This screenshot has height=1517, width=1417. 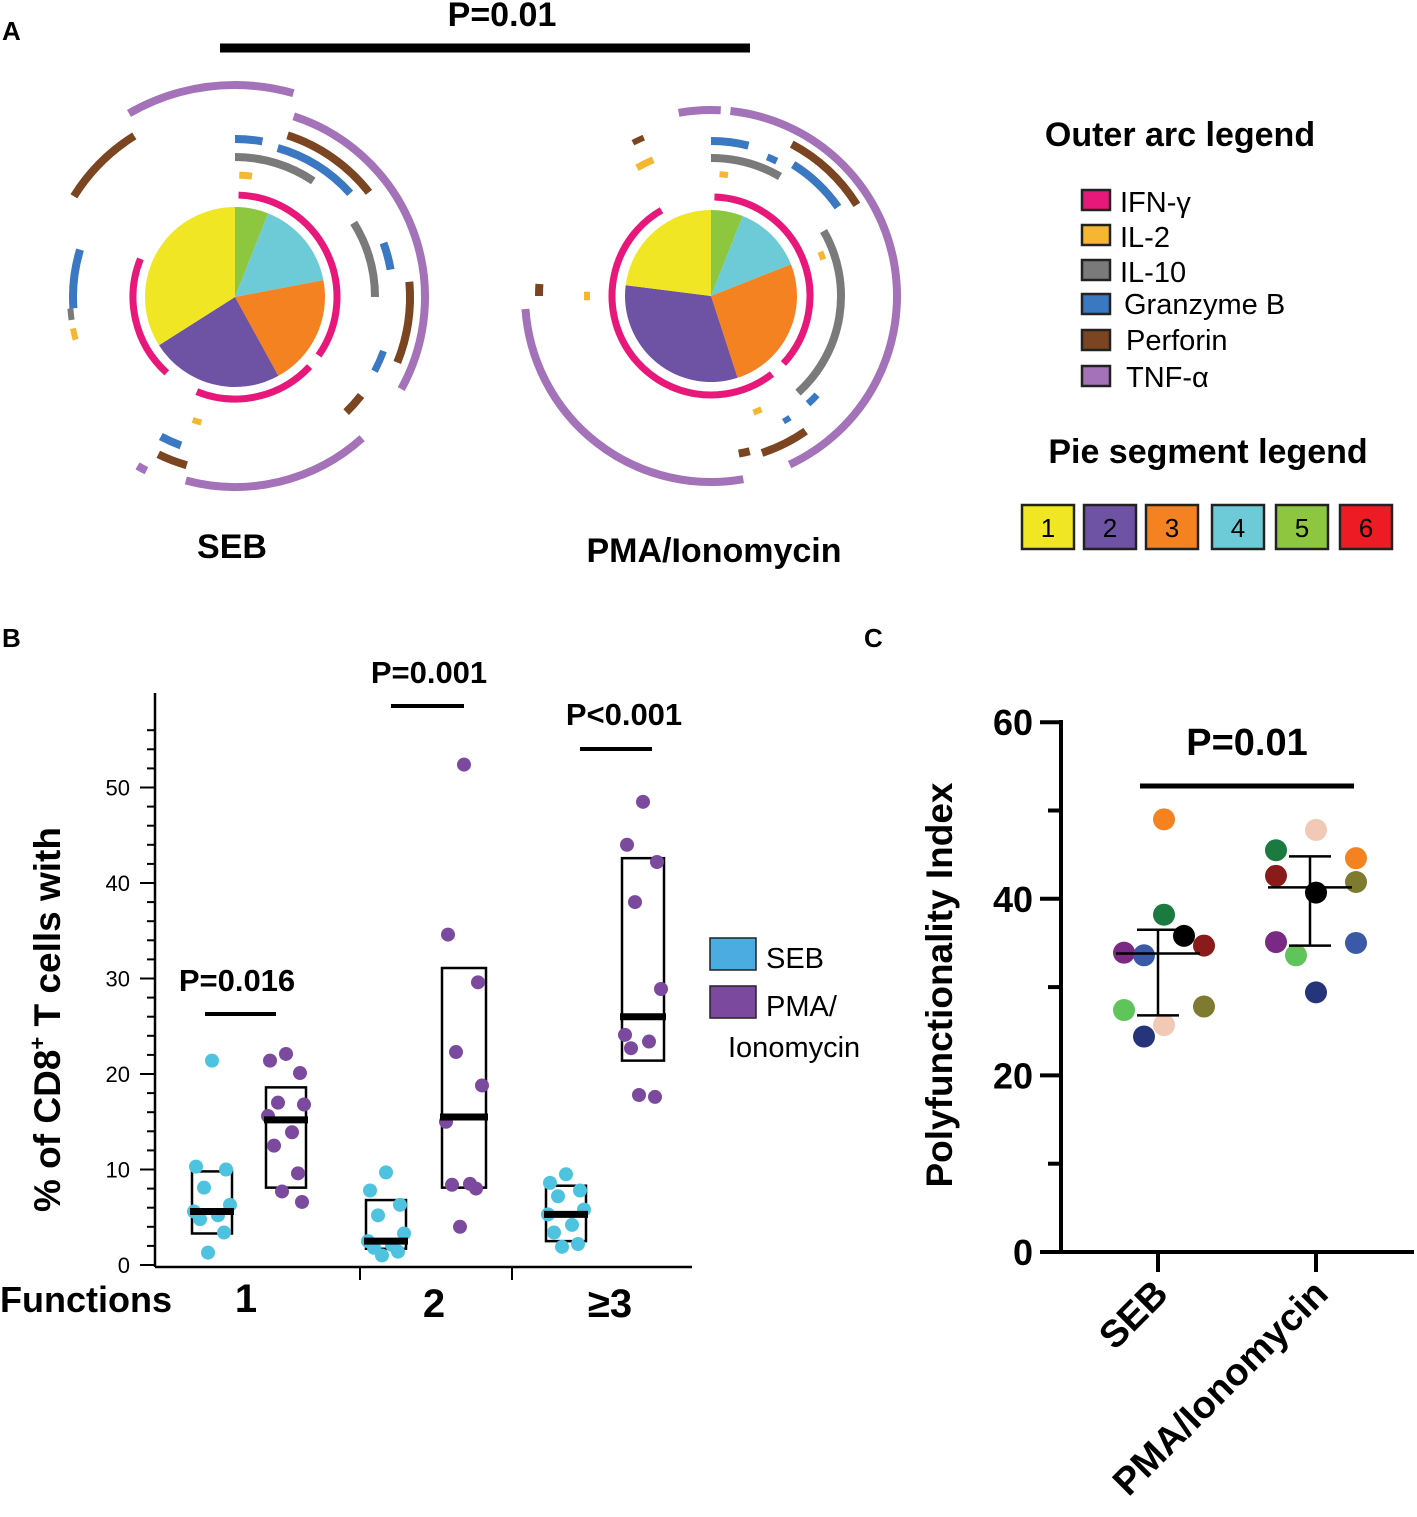 I want to click on legend-label-pma-line2: Ionomycin, so click(x=794, y=1048).